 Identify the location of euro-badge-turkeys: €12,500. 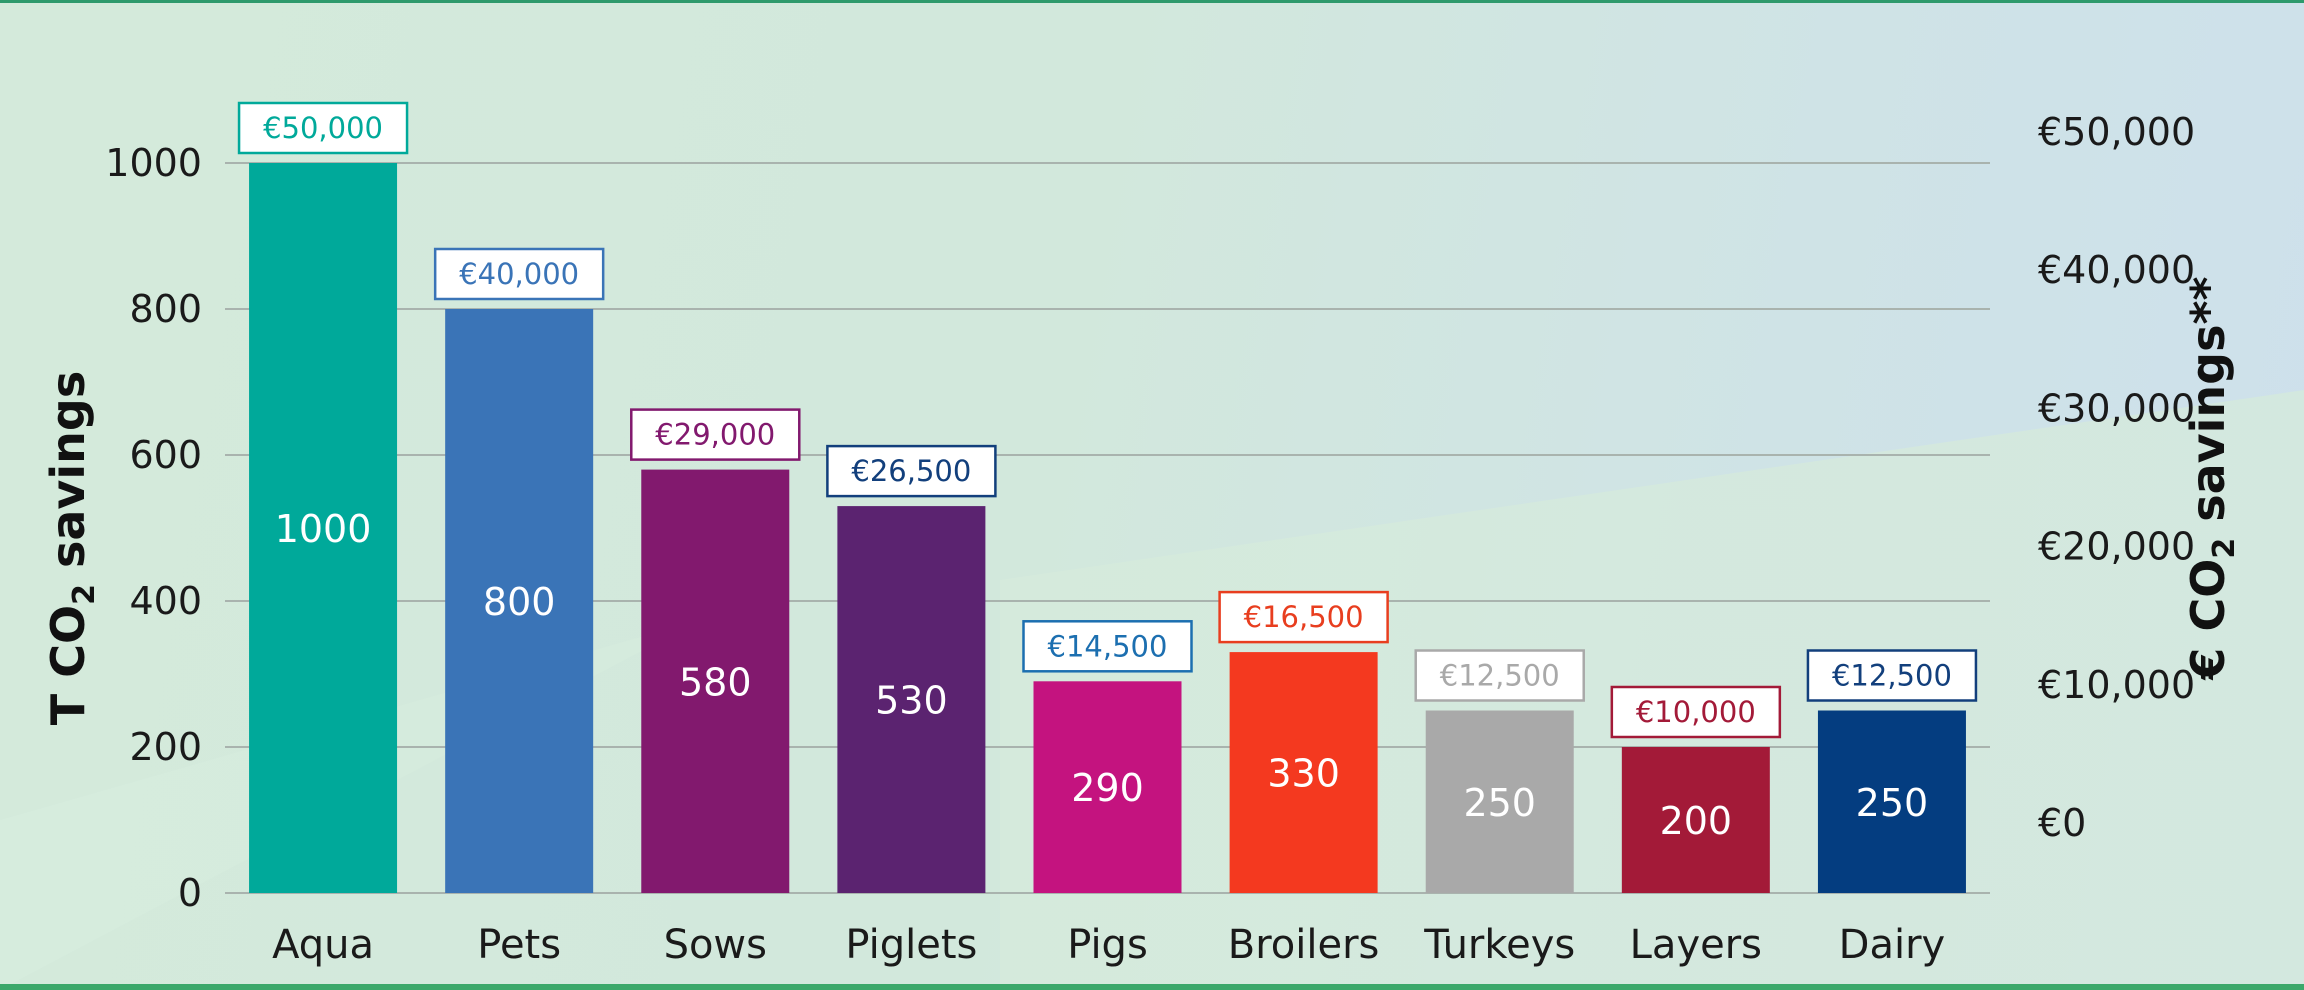
(1499, 675).